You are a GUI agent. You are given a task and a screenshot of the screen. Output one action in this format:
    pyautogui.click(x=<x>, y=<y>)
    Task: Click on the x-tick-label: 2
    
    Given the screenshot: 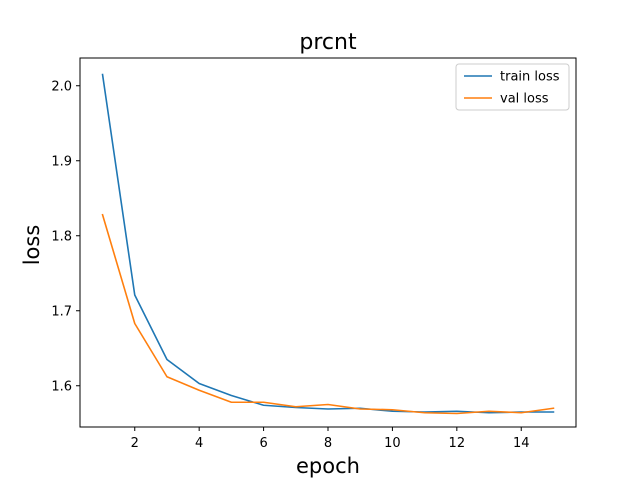 What is the action you would take?
    pyautogui.click(x=135, y=443)
    